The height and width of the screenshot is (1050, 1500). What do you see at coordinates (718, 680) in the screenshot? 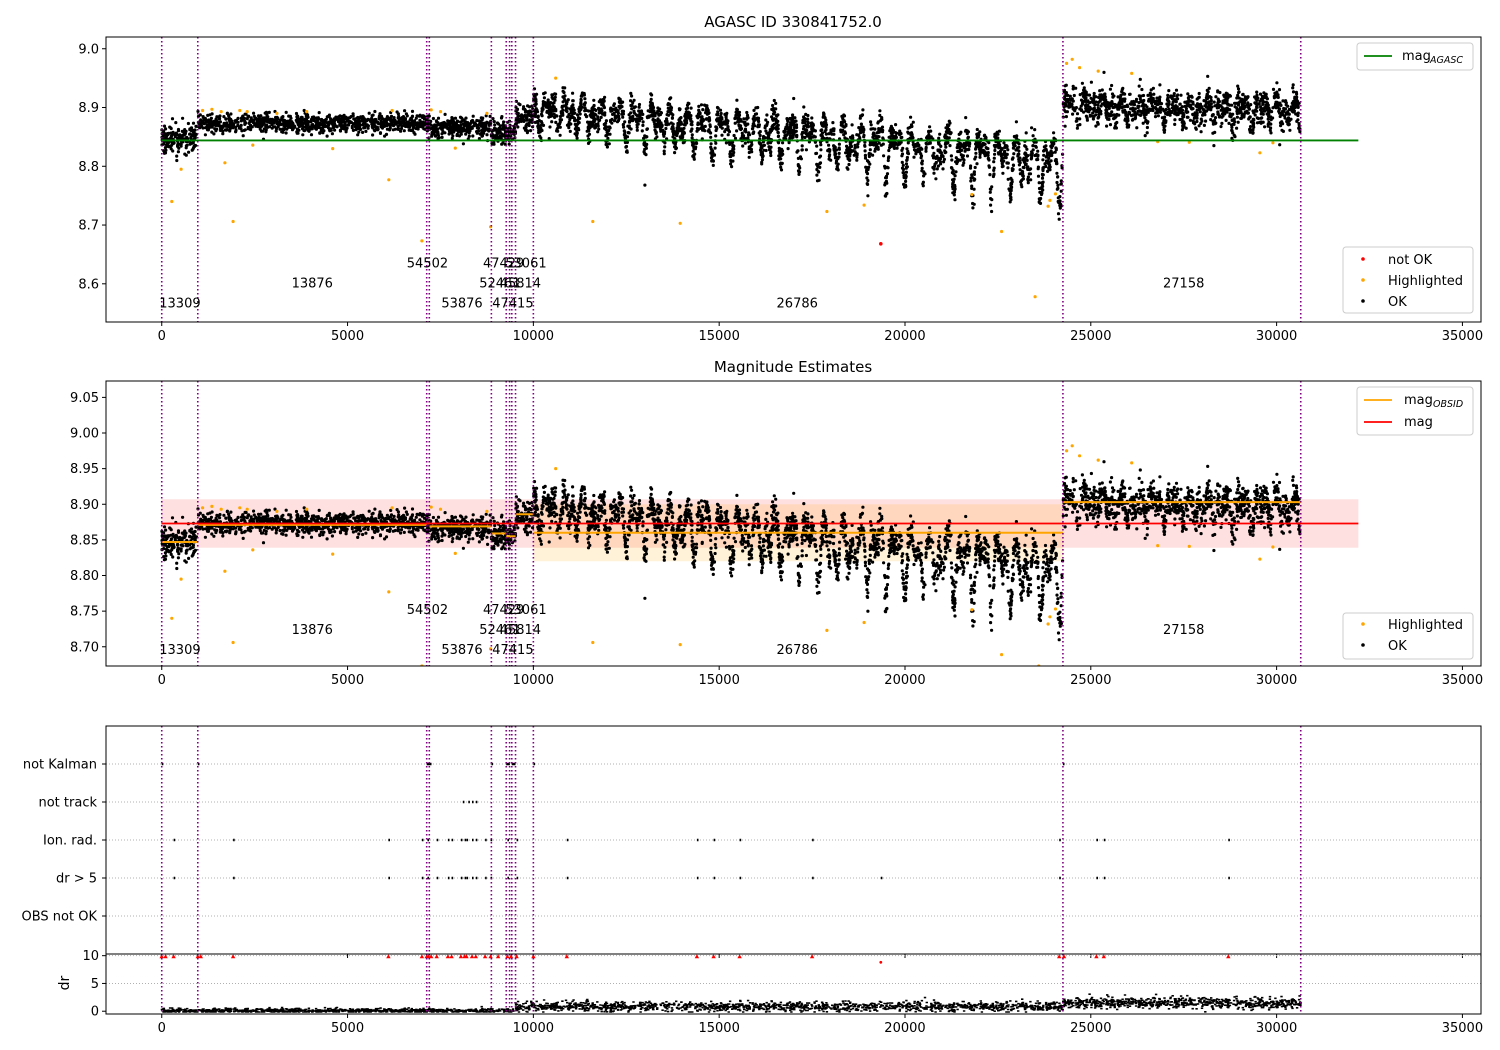
I see `x-tick-label: 15000` at bounding box center [718, 680].